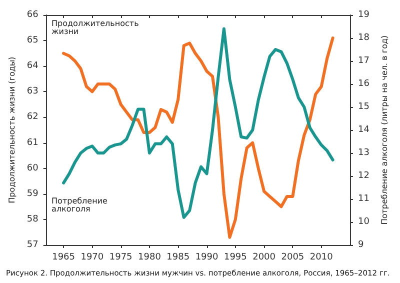 The height and width of the screenshot is (283, 400). Describe the element at coordinates (178, 257) in the screenshot. I see `x-tick-label: 1985` at that location.